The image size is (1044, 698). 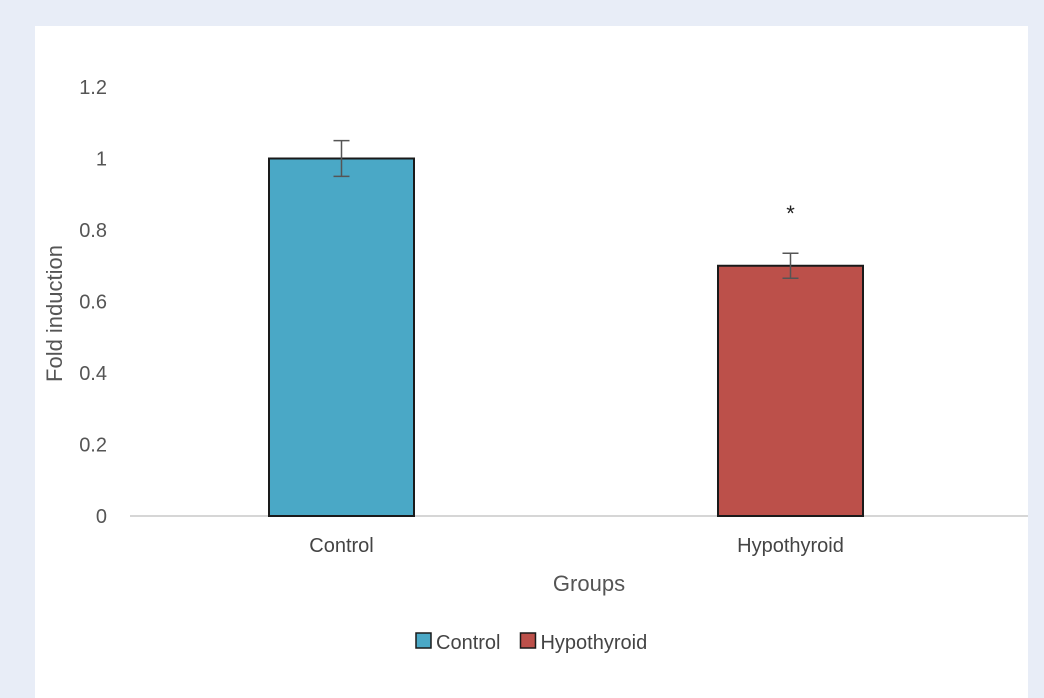 I want to click on x-category-label: Control, so click(x=341, y=546).